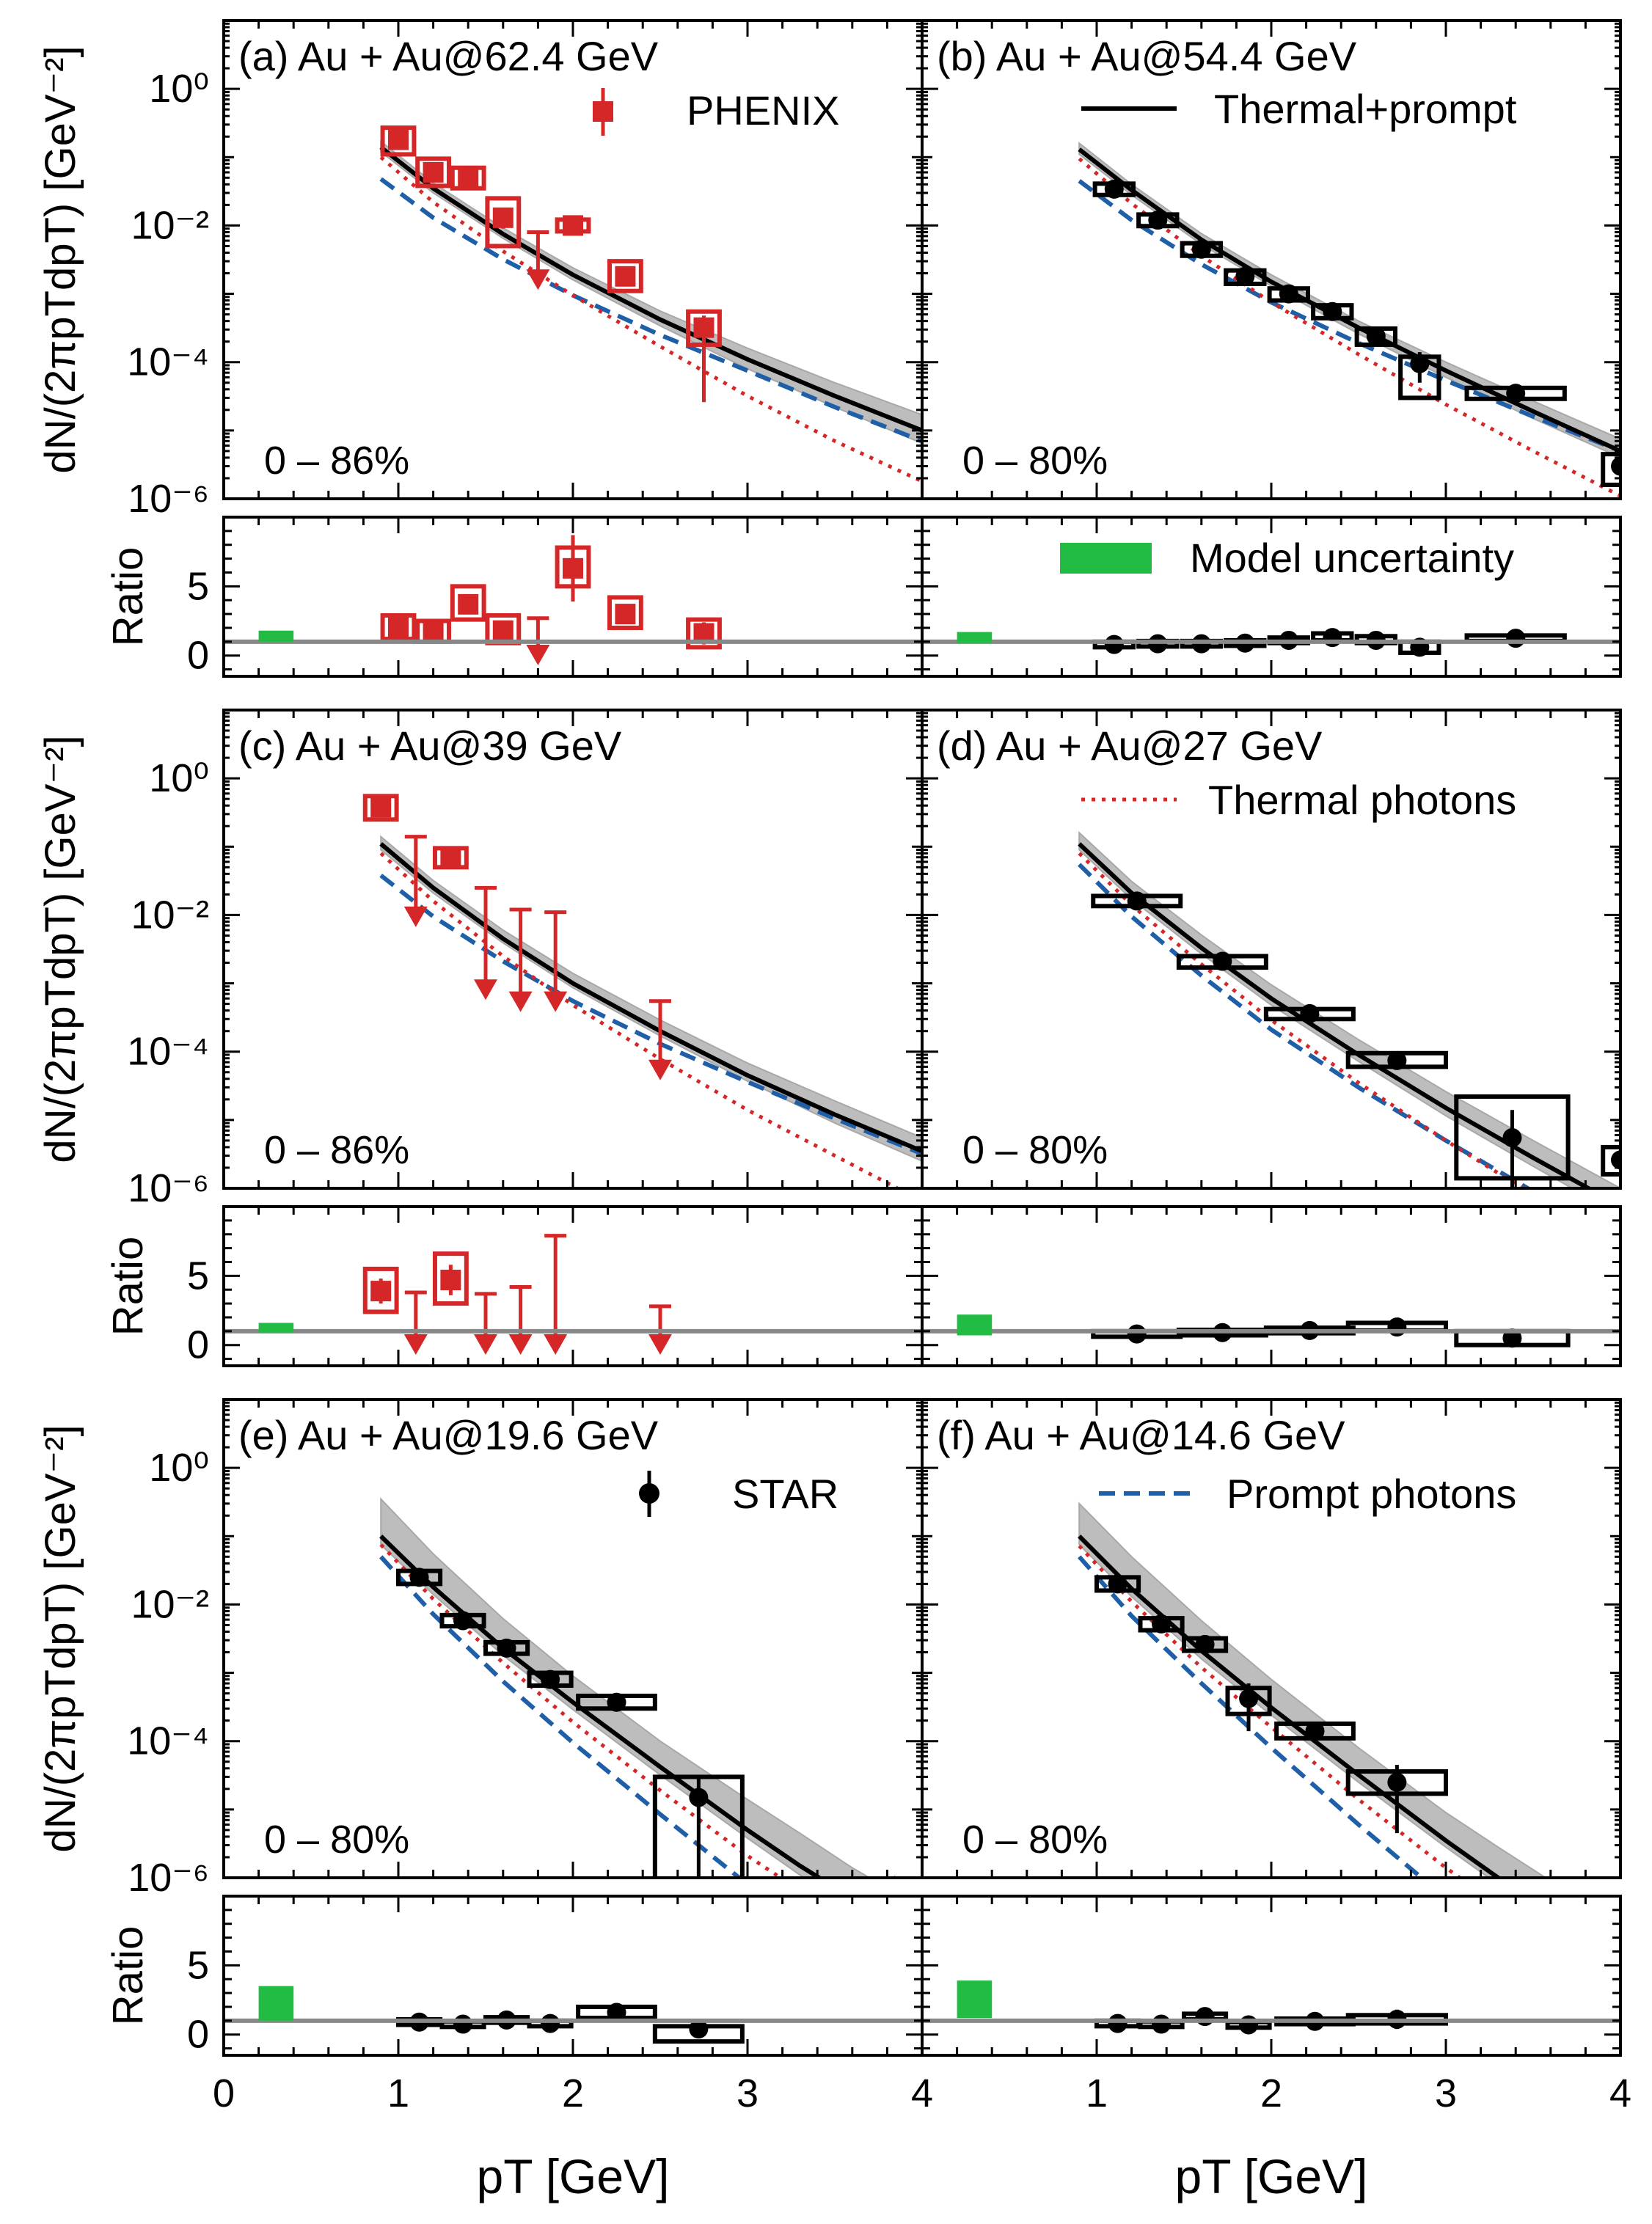  Describe the element at coordinates (748, 2093) in the screenshot. I see `x-tick-label: 3` at that location.